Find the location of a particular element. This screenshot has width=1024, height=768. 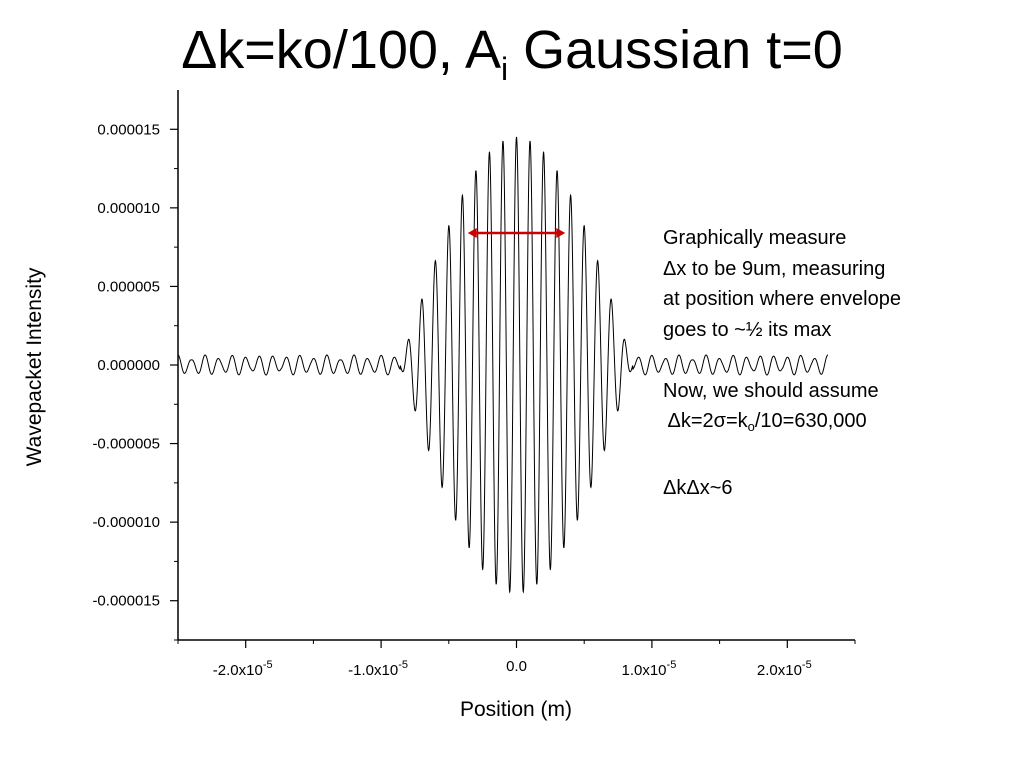

note-dk-line: Δk=2σ=ko/10=630,000 is located at coordinates (835, 424).